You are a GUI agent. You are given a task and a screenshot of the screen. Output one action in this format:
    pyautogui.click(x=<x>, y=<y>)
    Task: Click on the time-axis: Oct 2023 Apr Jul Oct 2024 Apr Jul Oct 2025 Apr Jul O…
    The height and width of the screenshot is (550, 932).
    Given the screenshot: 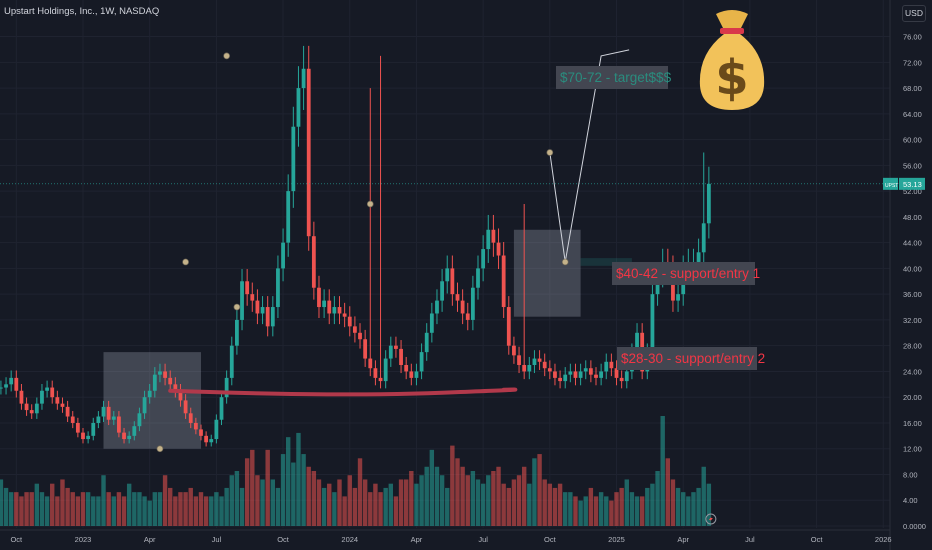 What is the action you would take?
    pyautogui.click(x=466, y=536)
    